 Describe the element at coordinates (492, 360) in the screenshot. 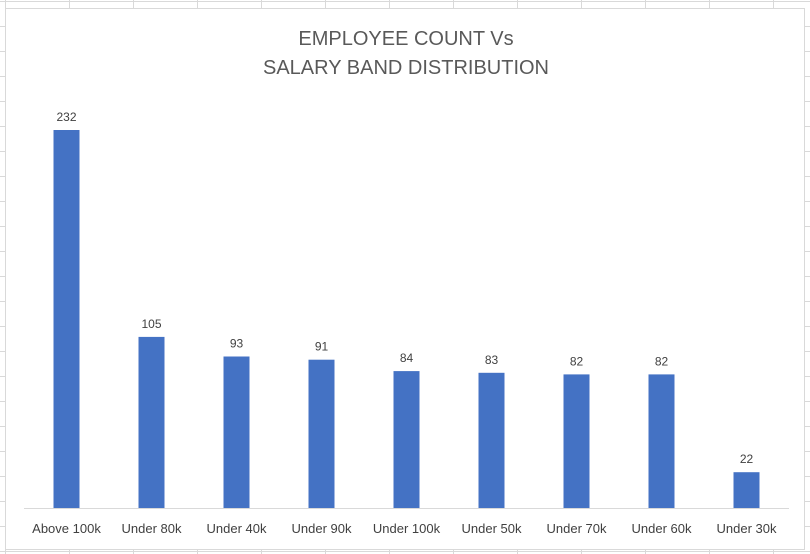

I see `data-label: 83` at that location.